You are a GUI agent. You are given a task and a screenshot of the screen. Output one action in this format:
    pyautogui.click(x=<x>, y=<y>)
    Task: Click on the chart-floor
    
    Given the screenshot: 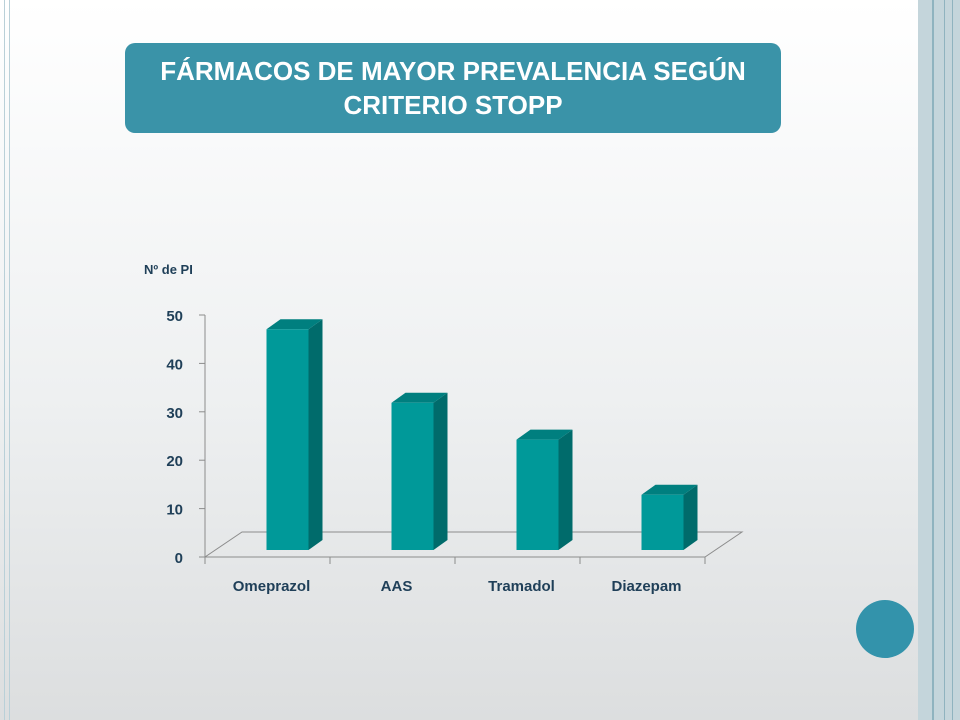 What is the action you would take?
    pyautogui.click(x=473, y=544)
    